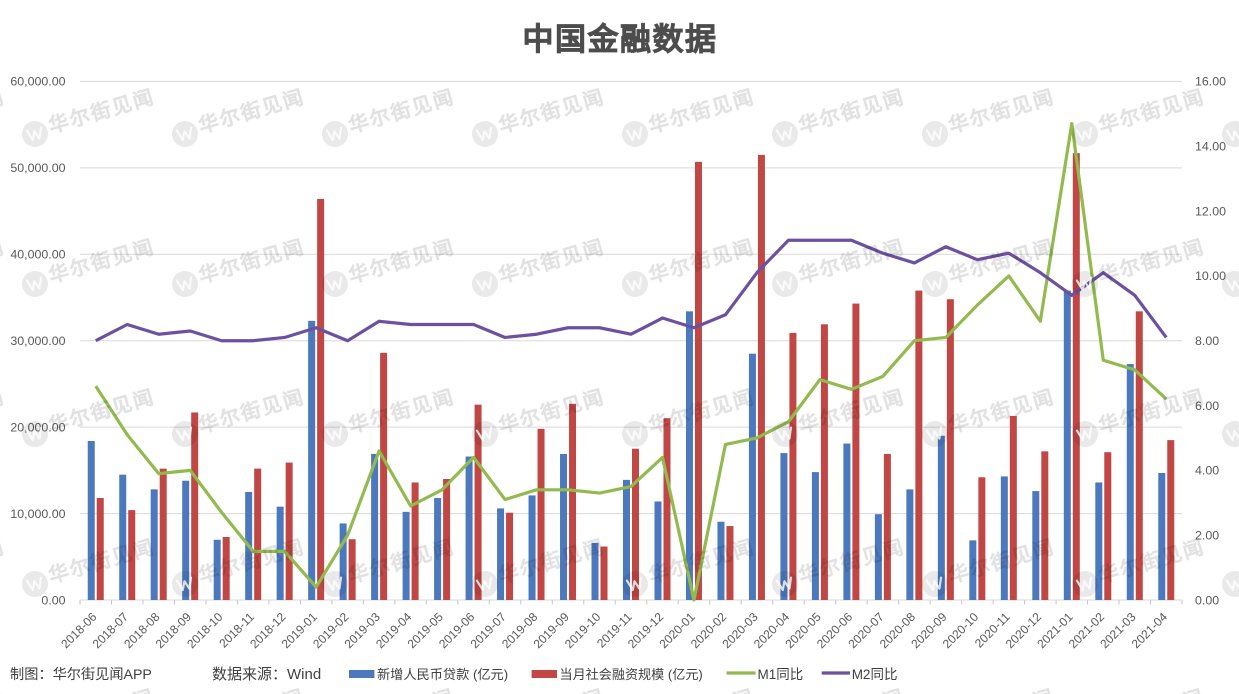 The width and height of the screenshot is (1239, 694). What do you see at coordinates (442, 674) in the screenshot?
I see `svg-text: 新增人民币贷款 (亿元)` at bounding box center [442, 674].